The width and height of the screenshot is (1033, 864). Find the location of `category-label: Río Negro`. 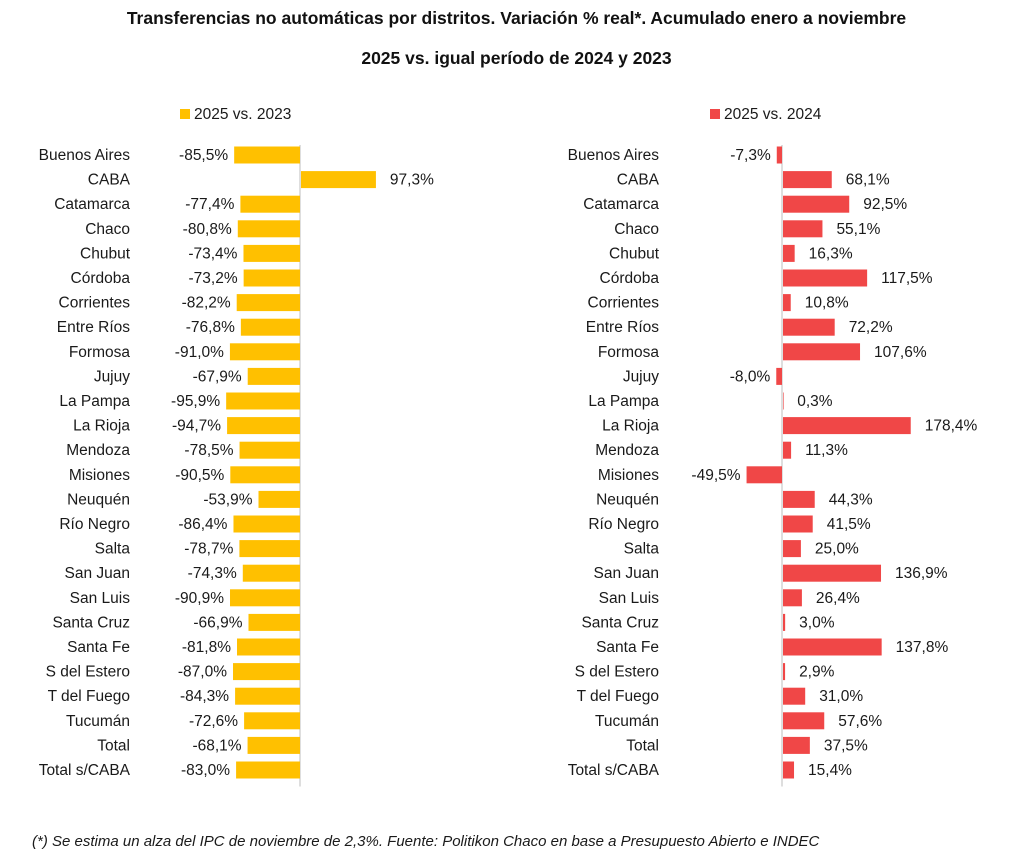

category-label: Río Negro is located at coordinates (623, 524).